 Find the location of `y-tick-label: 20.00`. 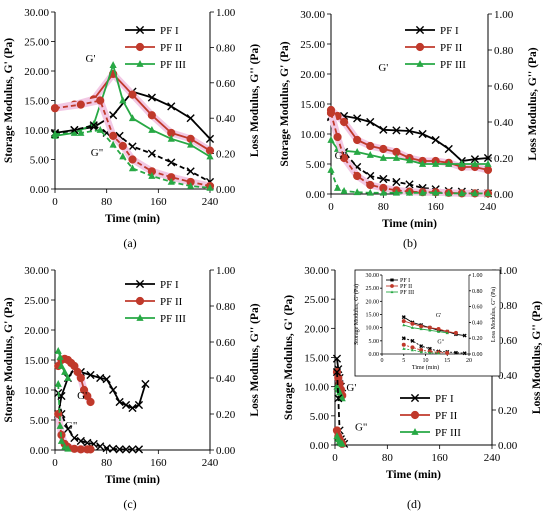

y-tick-label: 20.00 is located at coordinates (36, 72).